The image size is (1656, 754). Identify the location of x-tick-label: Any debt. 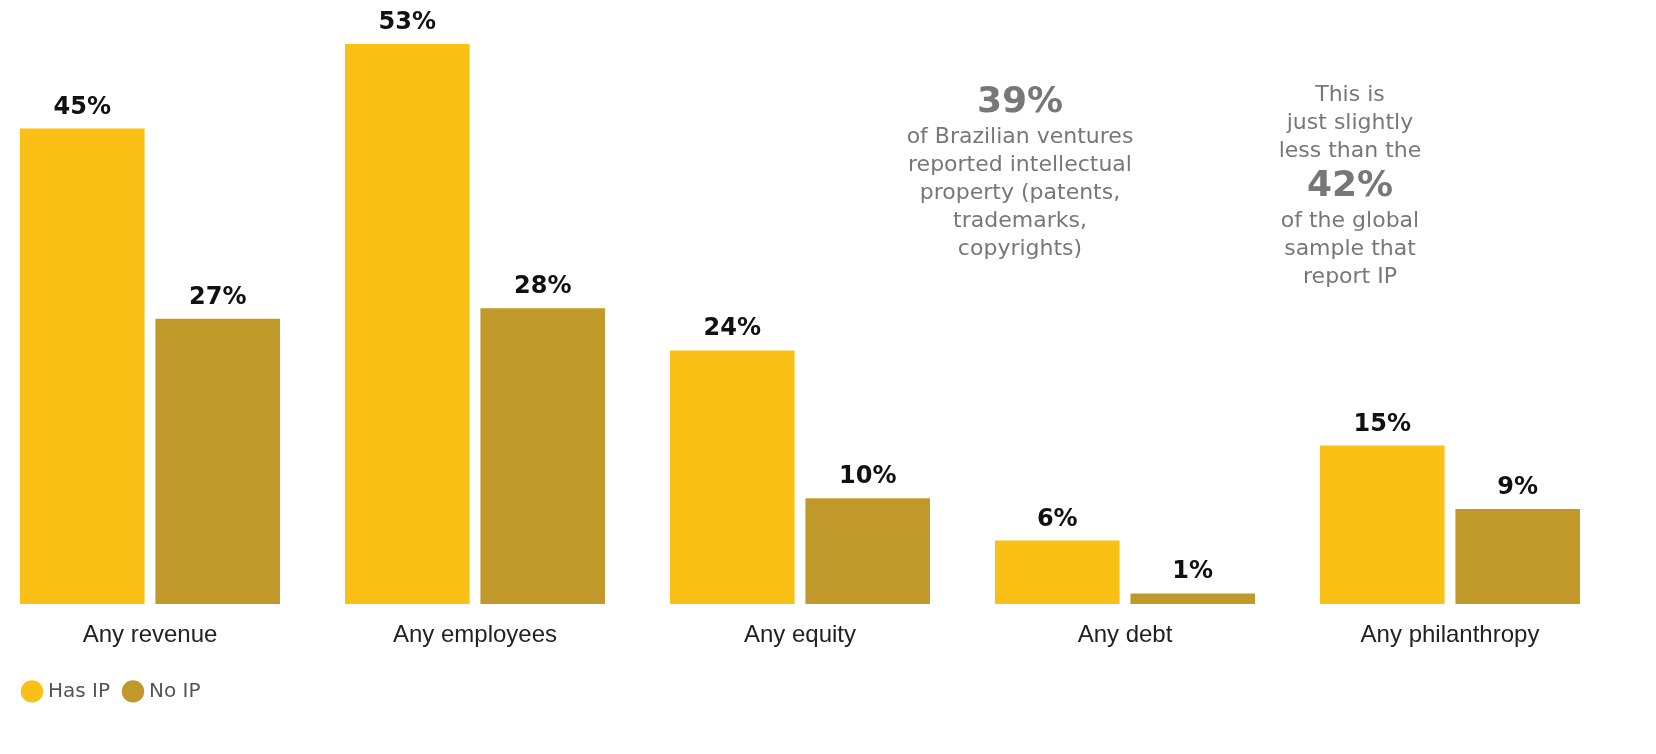
(1125, 633).